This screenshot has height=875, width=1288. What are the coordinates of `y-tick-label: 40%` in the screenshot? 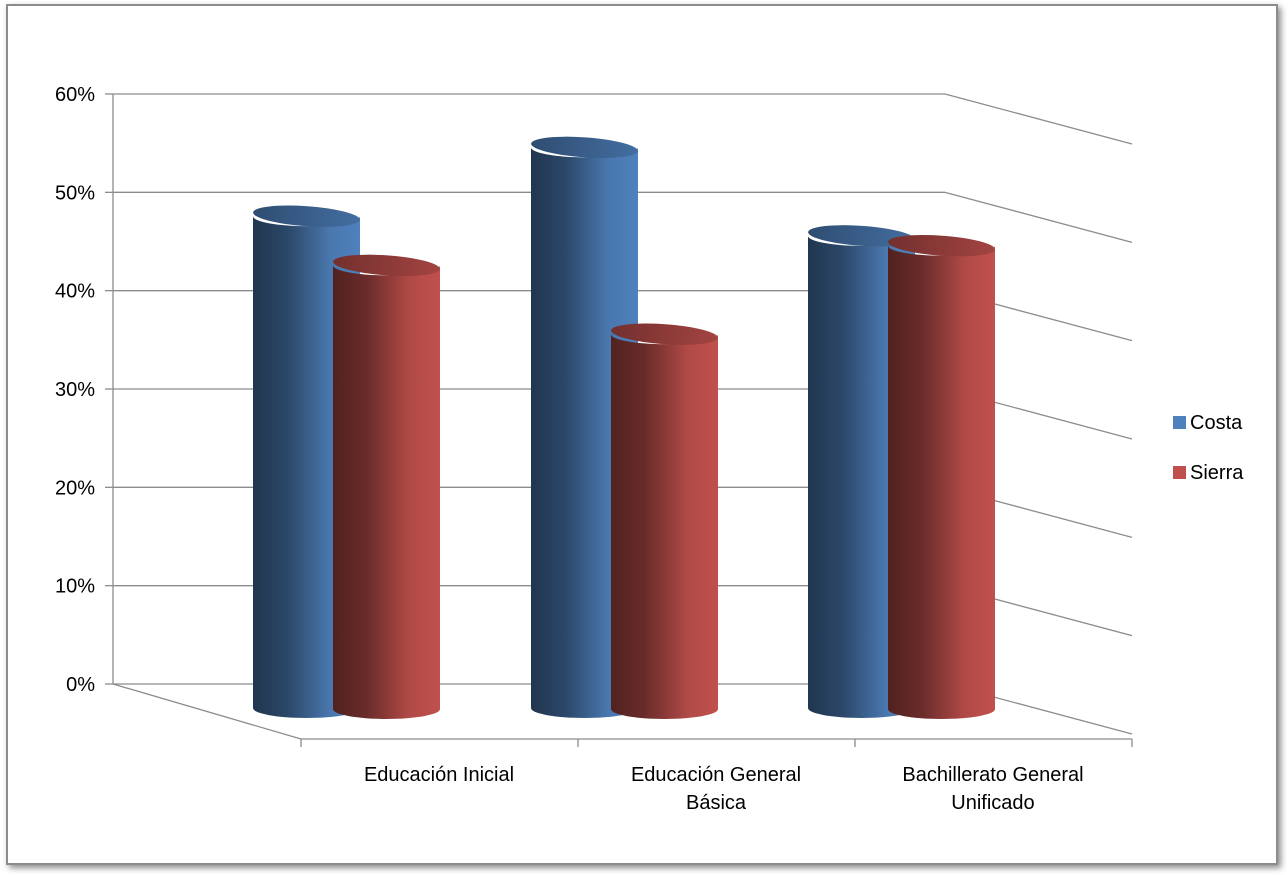 It's located at (75, 292).